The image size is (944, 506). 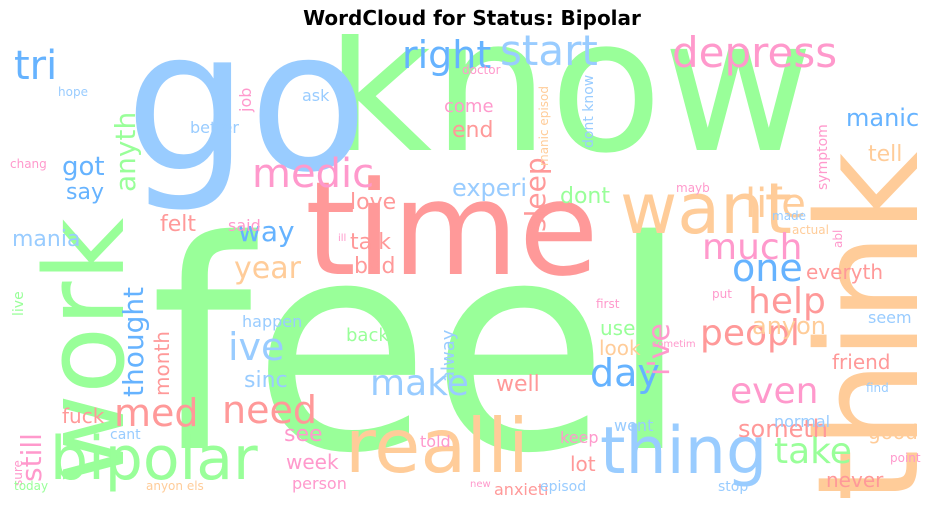 What do you see at coordinates (608, 304) in the screenshot?
I see `word-first: first` at bounding box center [608, 304].